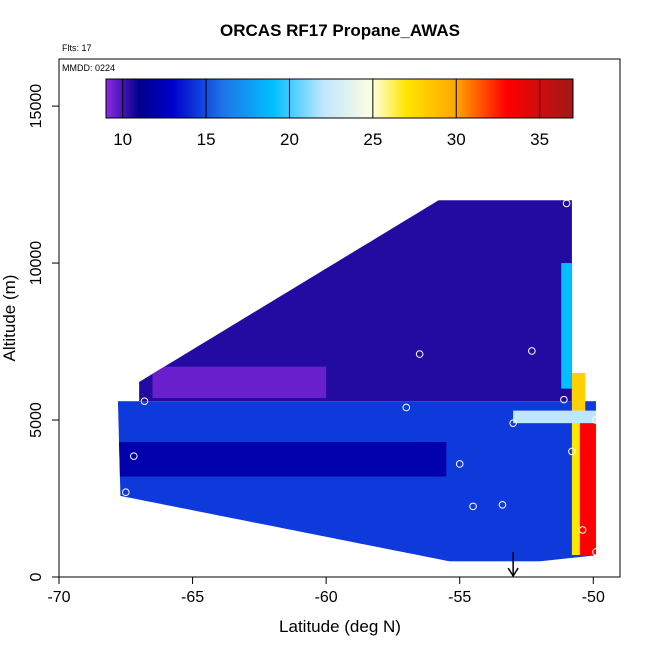 Image resolution: width=650 pixels, height=650 pixels. I want to click on y-tick-label: 0, so click(36, 576).